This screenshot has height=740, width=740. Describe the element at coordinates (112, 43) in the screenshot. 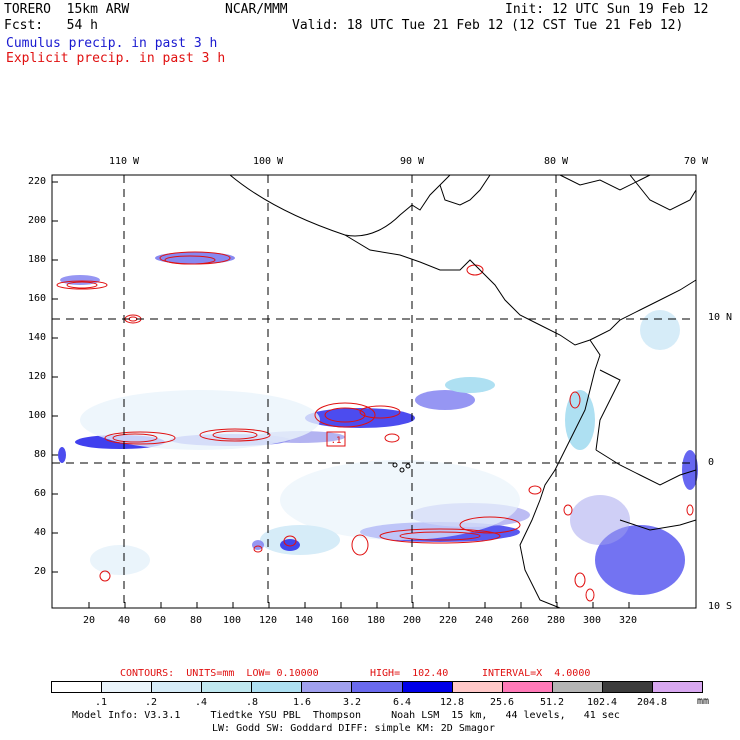

I see `cumulus-label: Cumulus precip. in past 3 h` at that location.